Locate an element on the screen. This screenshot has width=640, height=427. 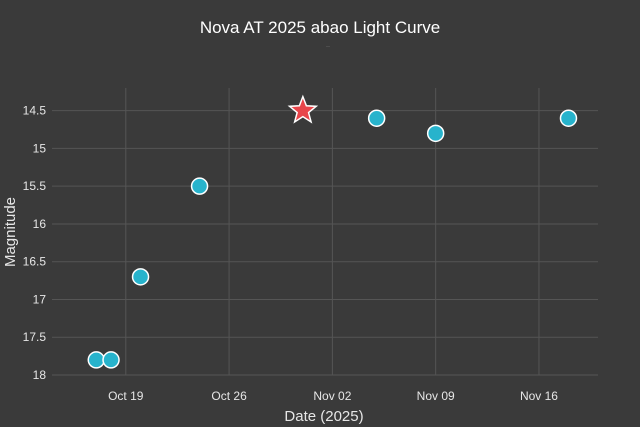
y-tick-label: 15.5 is located at coordinates (35, 186).